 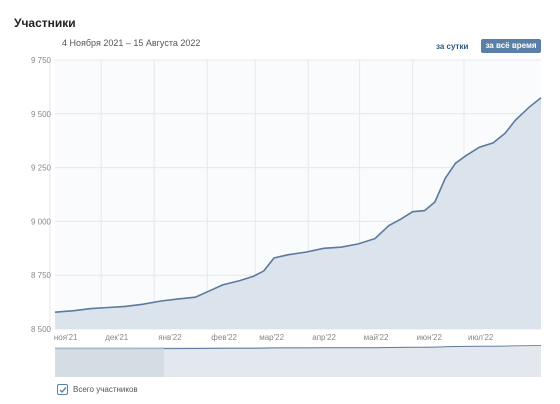 I want to click on chart-title: Участники, so click(x=45, y=23).